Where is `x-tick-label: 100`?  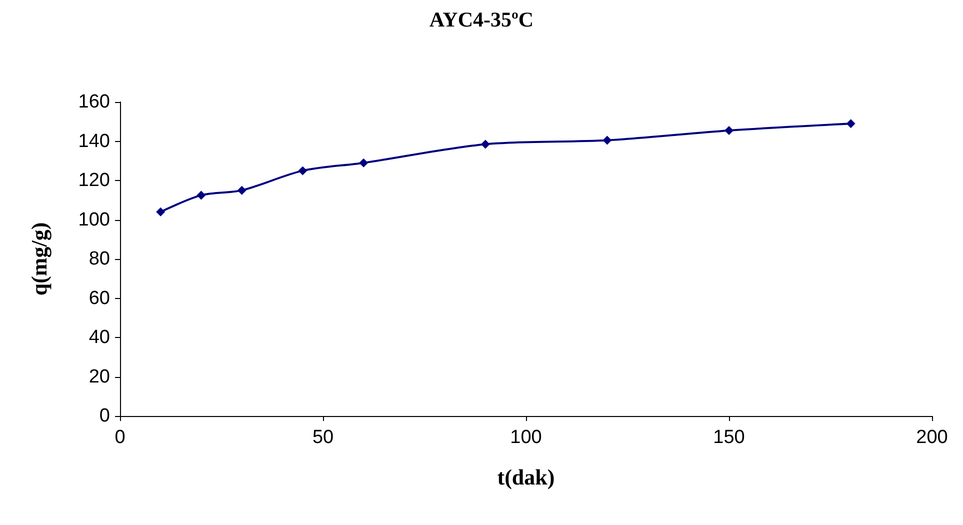 x-tick-label: 100 is located at coordinates (526, 437).